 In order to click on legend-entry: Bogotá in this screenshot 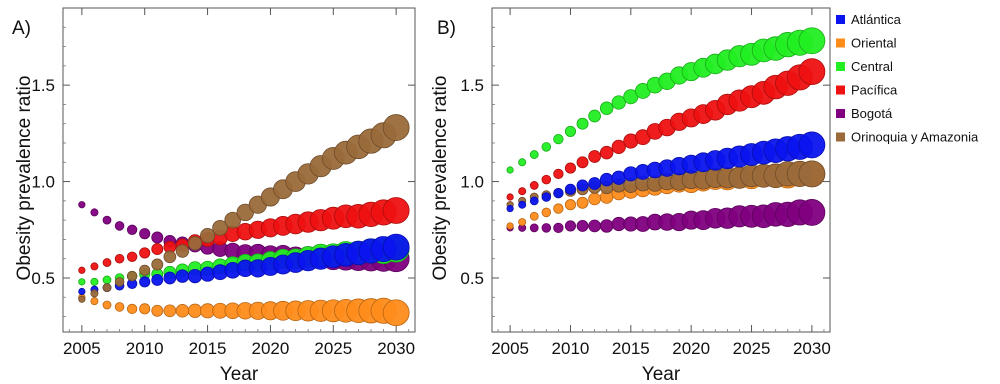, I will do `click(872, 113)`.